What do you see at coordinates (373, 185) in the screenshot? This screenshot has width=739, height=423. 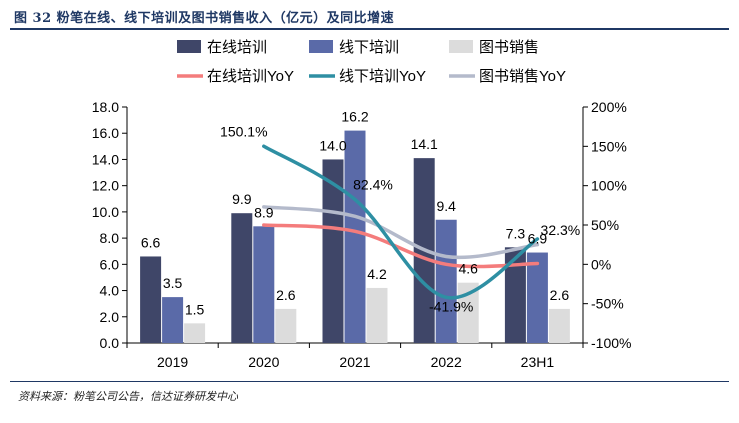 I see `line-data-label: 82.4%` at bounding box center [373, 185].